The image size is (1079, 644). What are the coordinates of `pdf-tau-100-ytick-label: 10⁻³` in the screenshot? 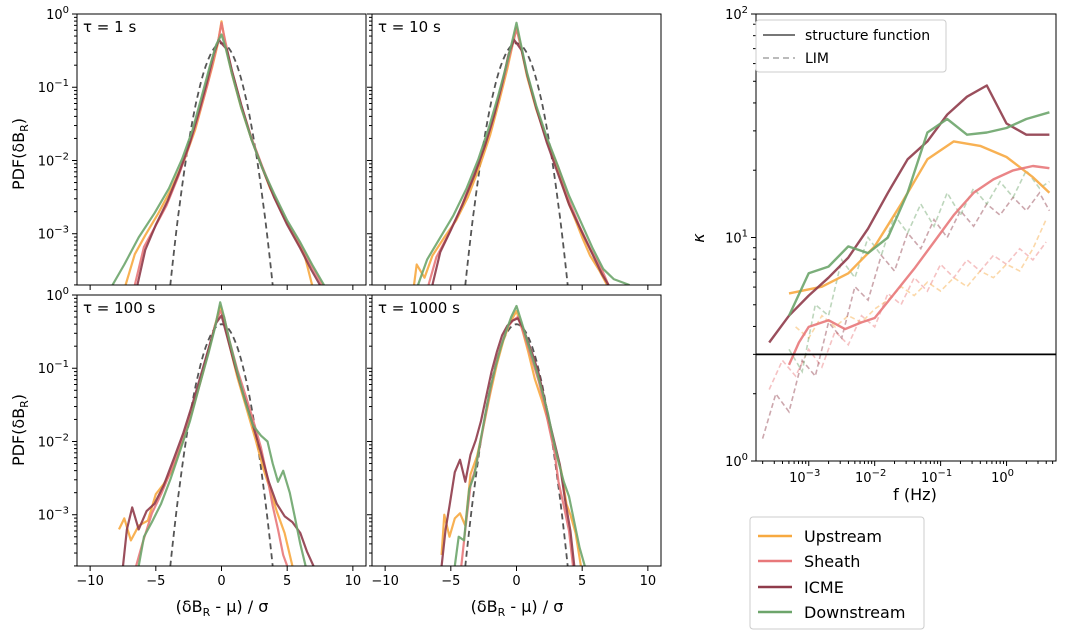 It's located at (53, 515).